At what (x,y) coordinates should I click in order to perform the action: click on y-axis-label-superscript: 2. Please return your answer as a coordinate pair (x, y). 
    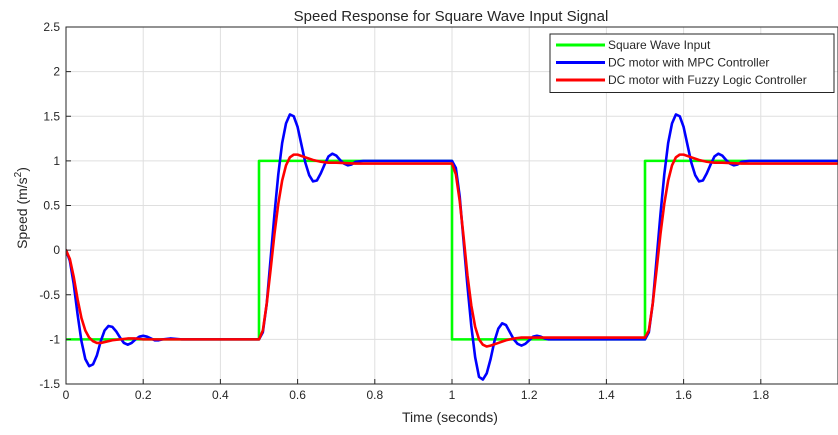
    Looking at the image, I should click on (18, 174).